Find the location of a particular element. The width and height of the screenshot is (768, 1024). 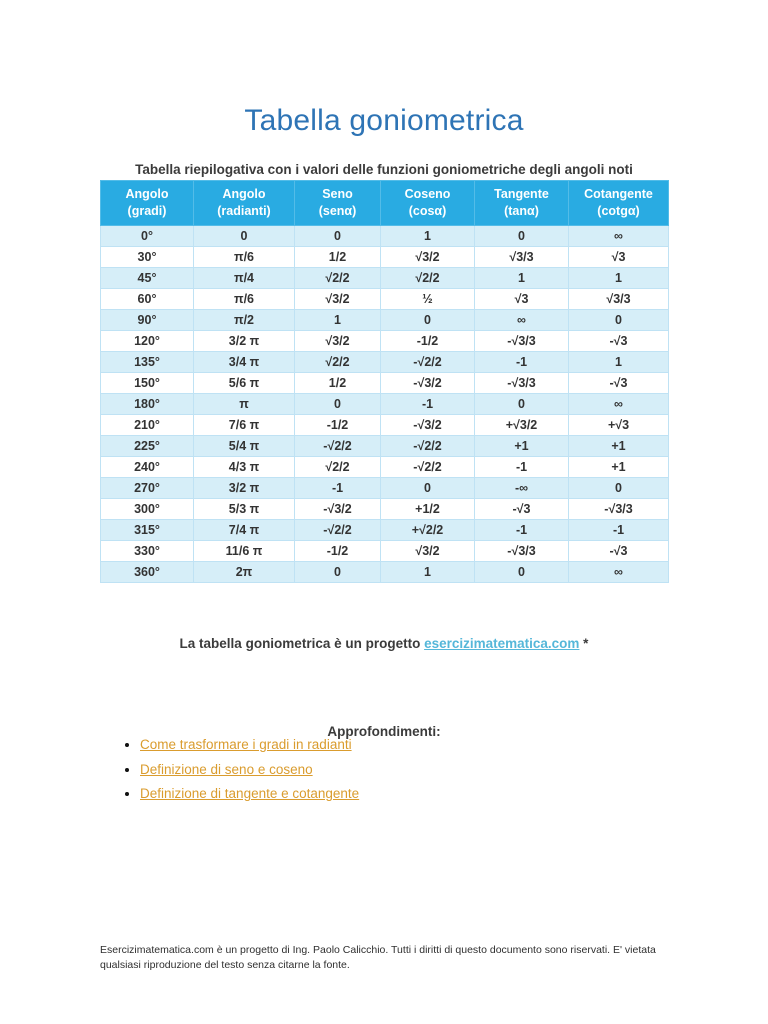

table-cell: 300° is located at coordinates (147, 508).